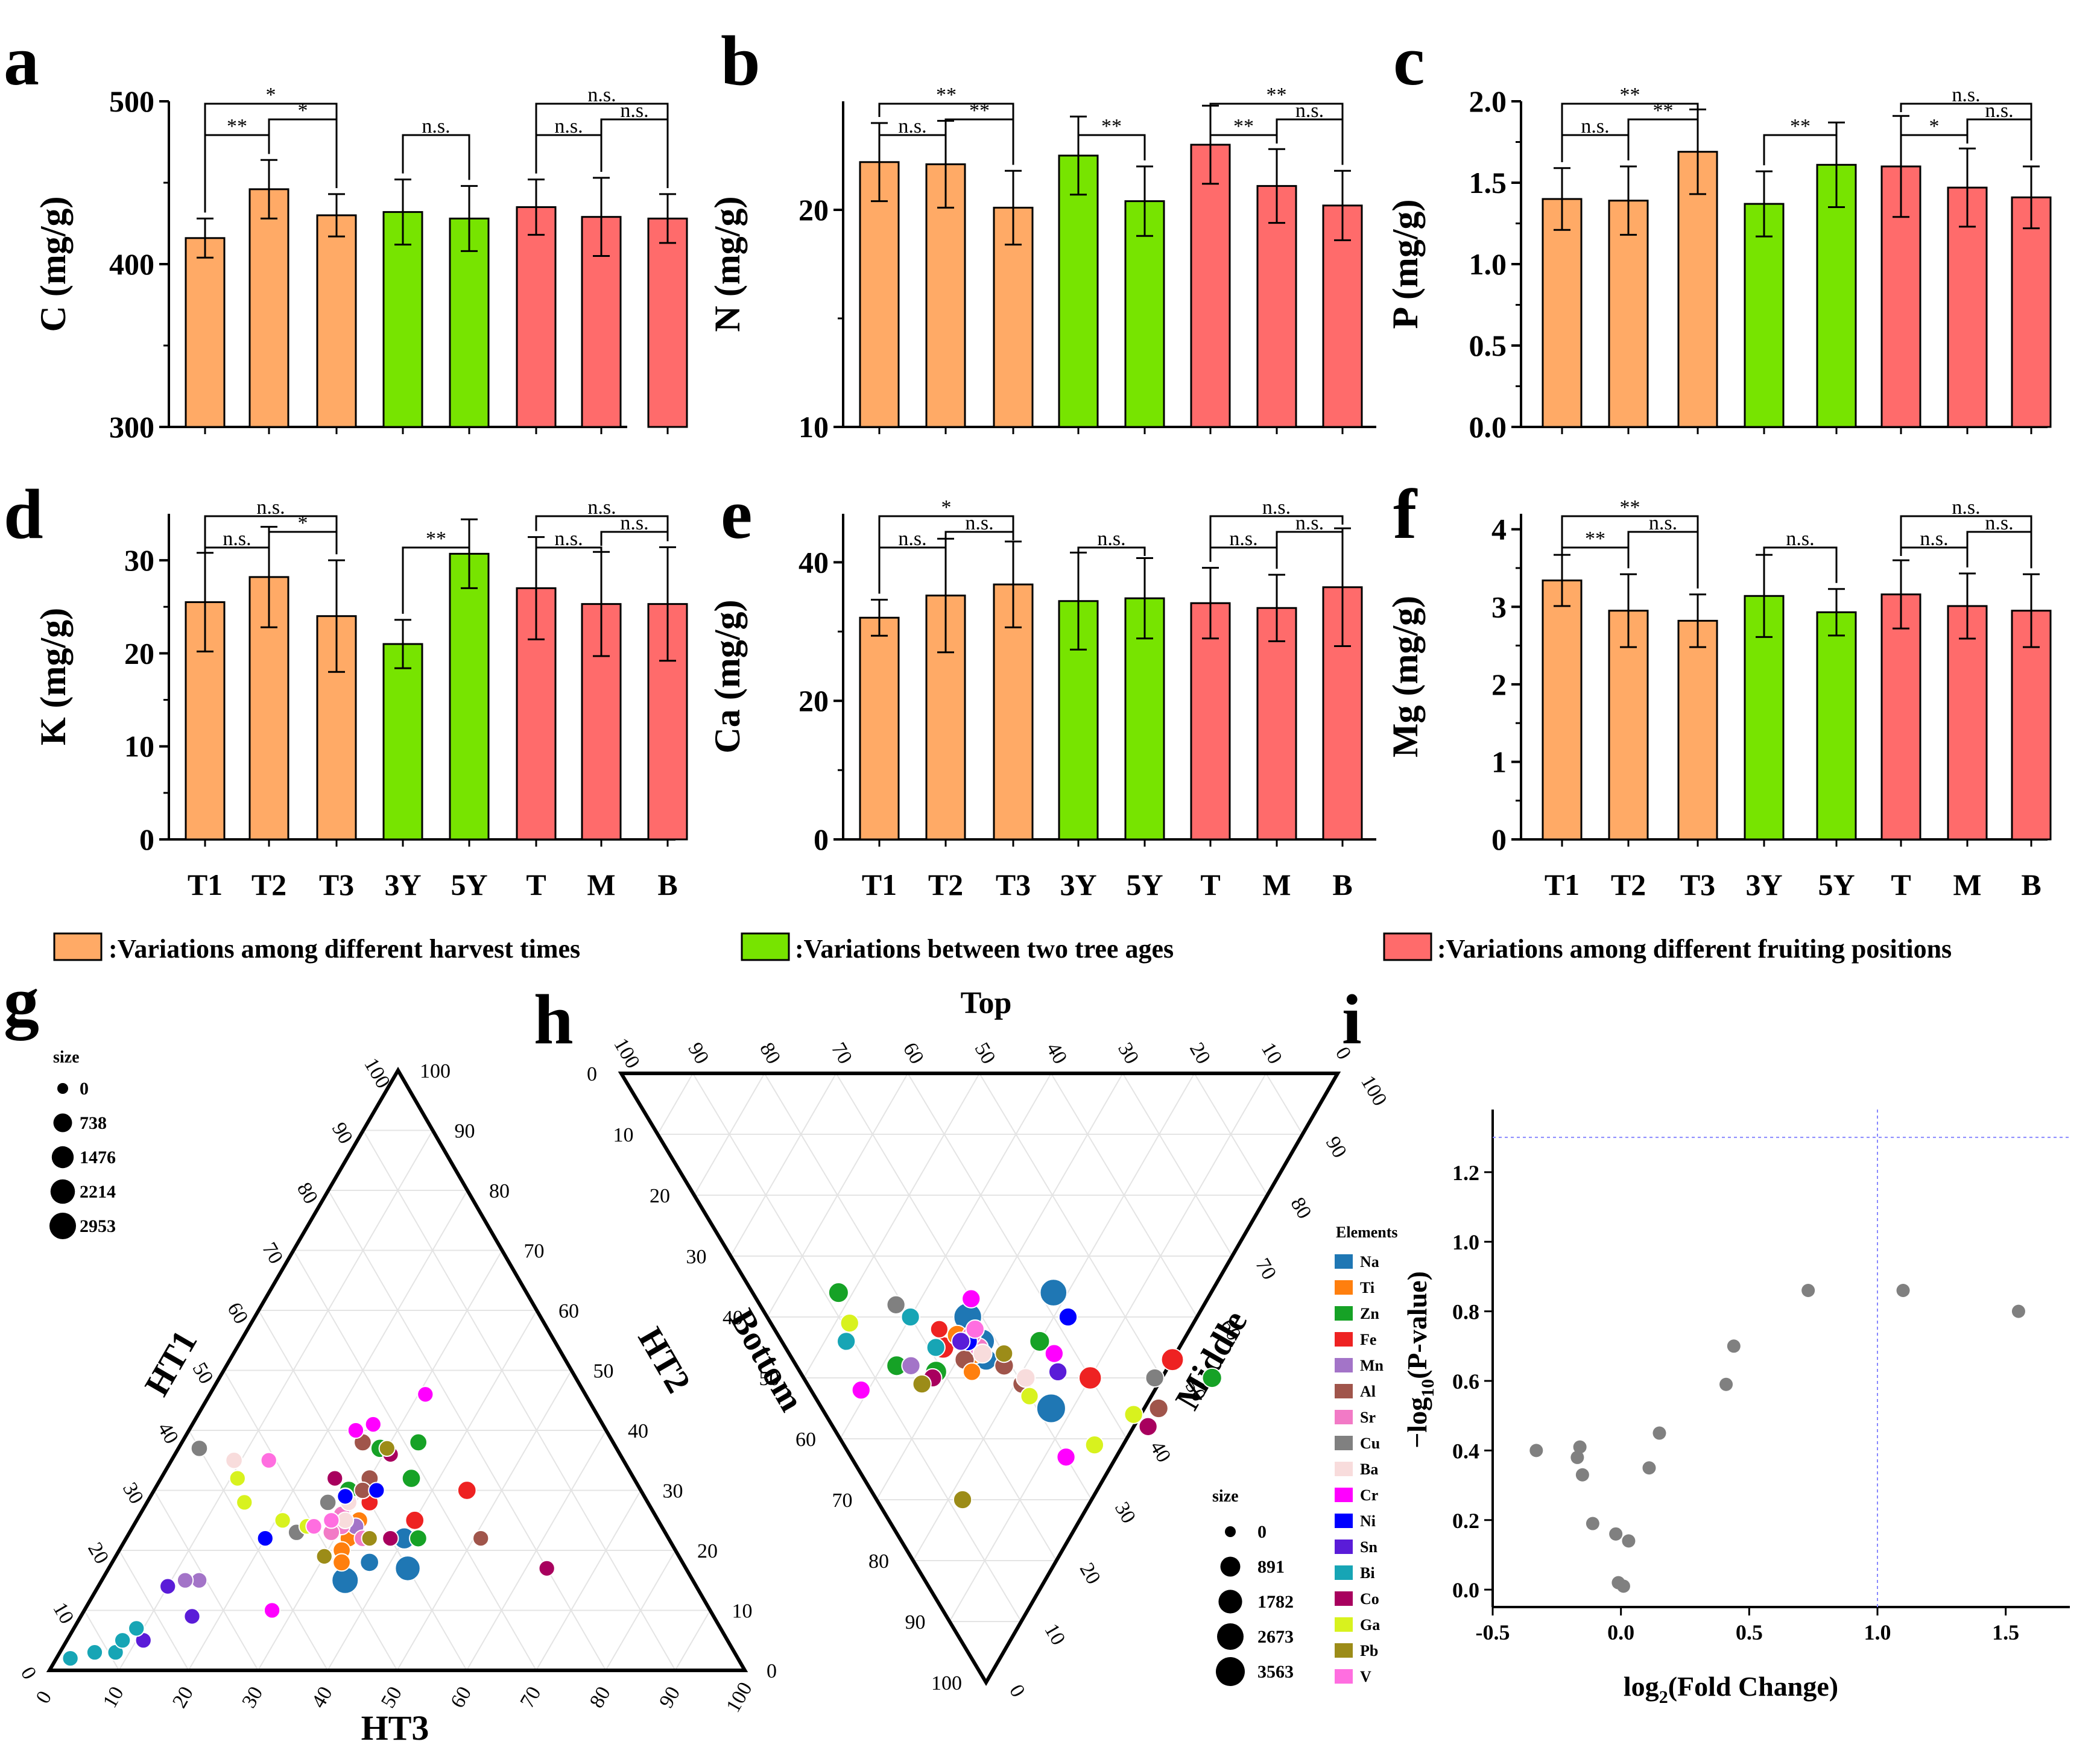 The image size is (2100, 1759). What do you see at coordinates (568, 1311) in the screenshot?
I see `tick-label-ht2: 60` at bounding box center [568, 1311].